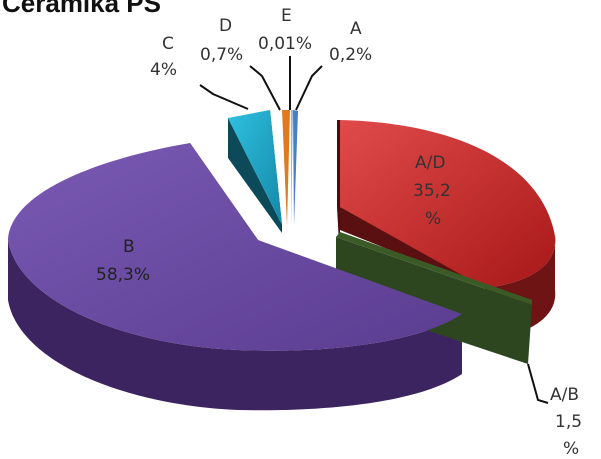  Describe the element at coordinates (286, 168) in the screenshot. I see `slice-d` at that location.